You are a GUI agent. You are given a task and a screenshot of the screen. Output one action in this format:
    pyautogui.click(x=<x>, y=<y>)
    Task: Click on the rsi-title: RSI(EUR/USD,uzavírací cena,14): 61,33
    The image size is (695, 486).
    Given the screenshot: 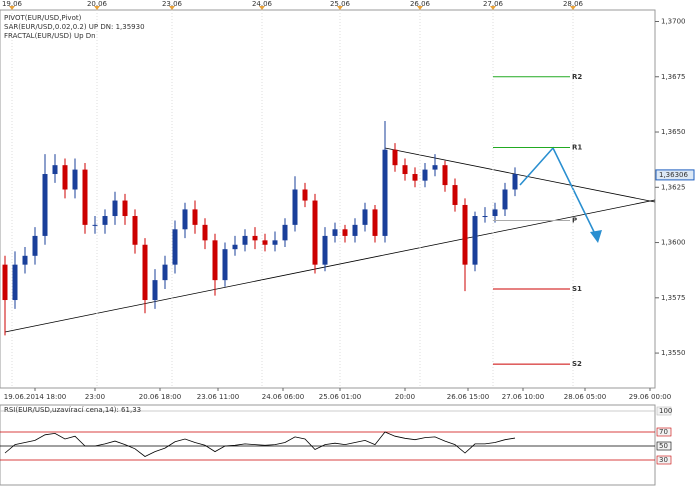 What is the action you would take?
    pyautogui.click(x=72, y=410)
    